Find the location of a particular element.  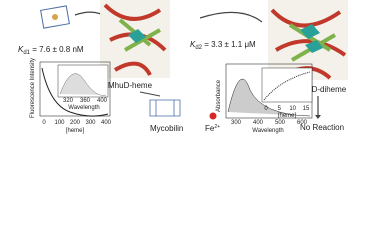

x-tick-label: 360 is located at coordinates (85, 101).